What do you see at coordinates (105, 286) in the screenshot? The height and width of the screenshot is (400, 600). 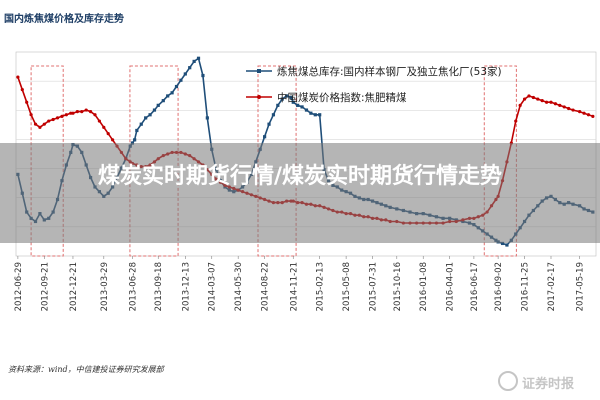 I see `x-tick-label: 2013-03-29` at bounding box center [105, 286].